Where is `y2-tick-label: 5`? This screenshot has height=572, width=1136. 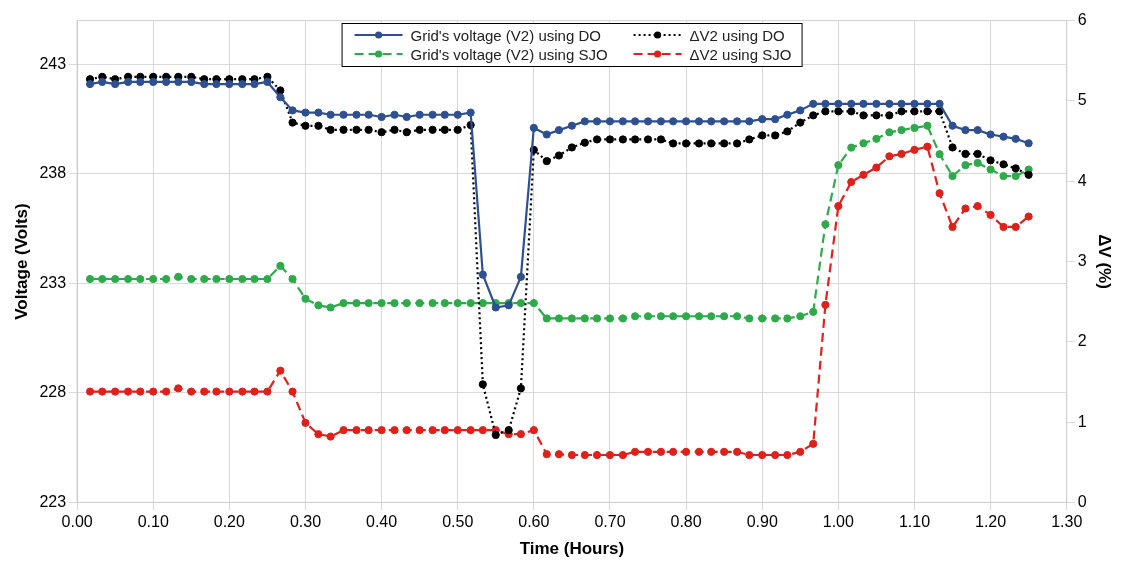 y2-tick-label: 5 is located at coordinates (1082, 100).